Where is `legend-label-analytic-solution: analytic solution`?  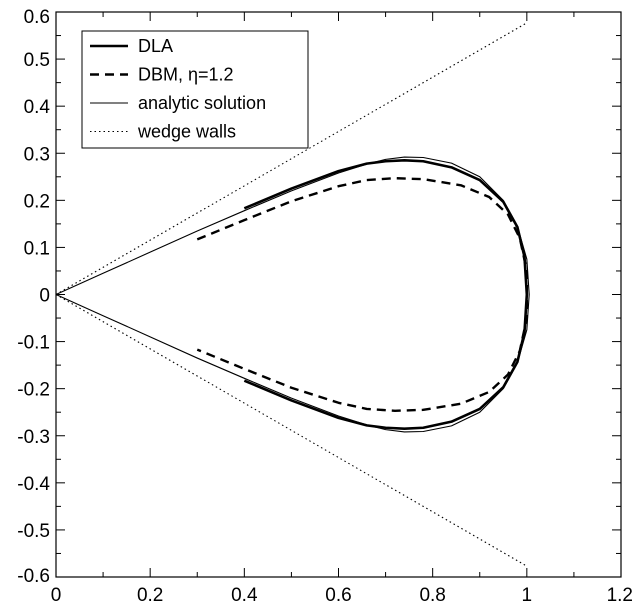 legend-label-analytic-solution: analytic solution is located at coordinates (202, 103).